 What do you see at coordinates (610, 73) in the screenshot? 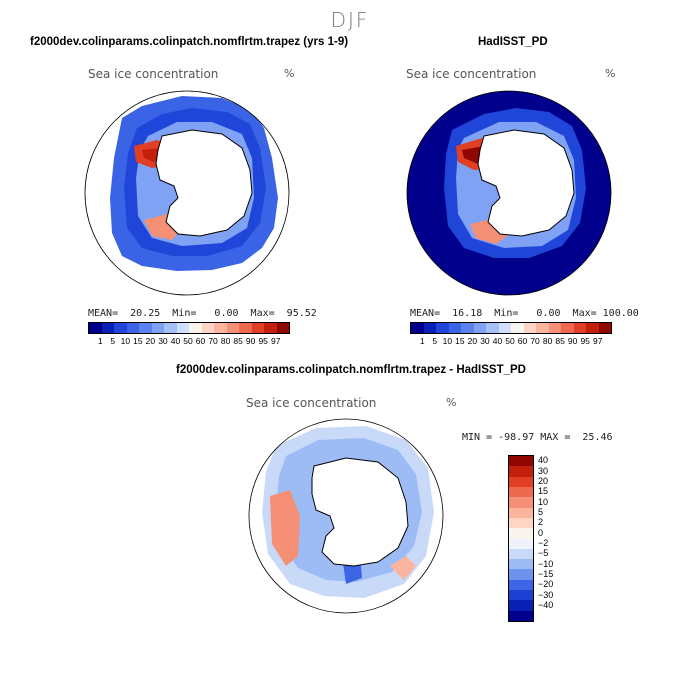
I see `obs-units-label: %` at bounding box center [610, 73].